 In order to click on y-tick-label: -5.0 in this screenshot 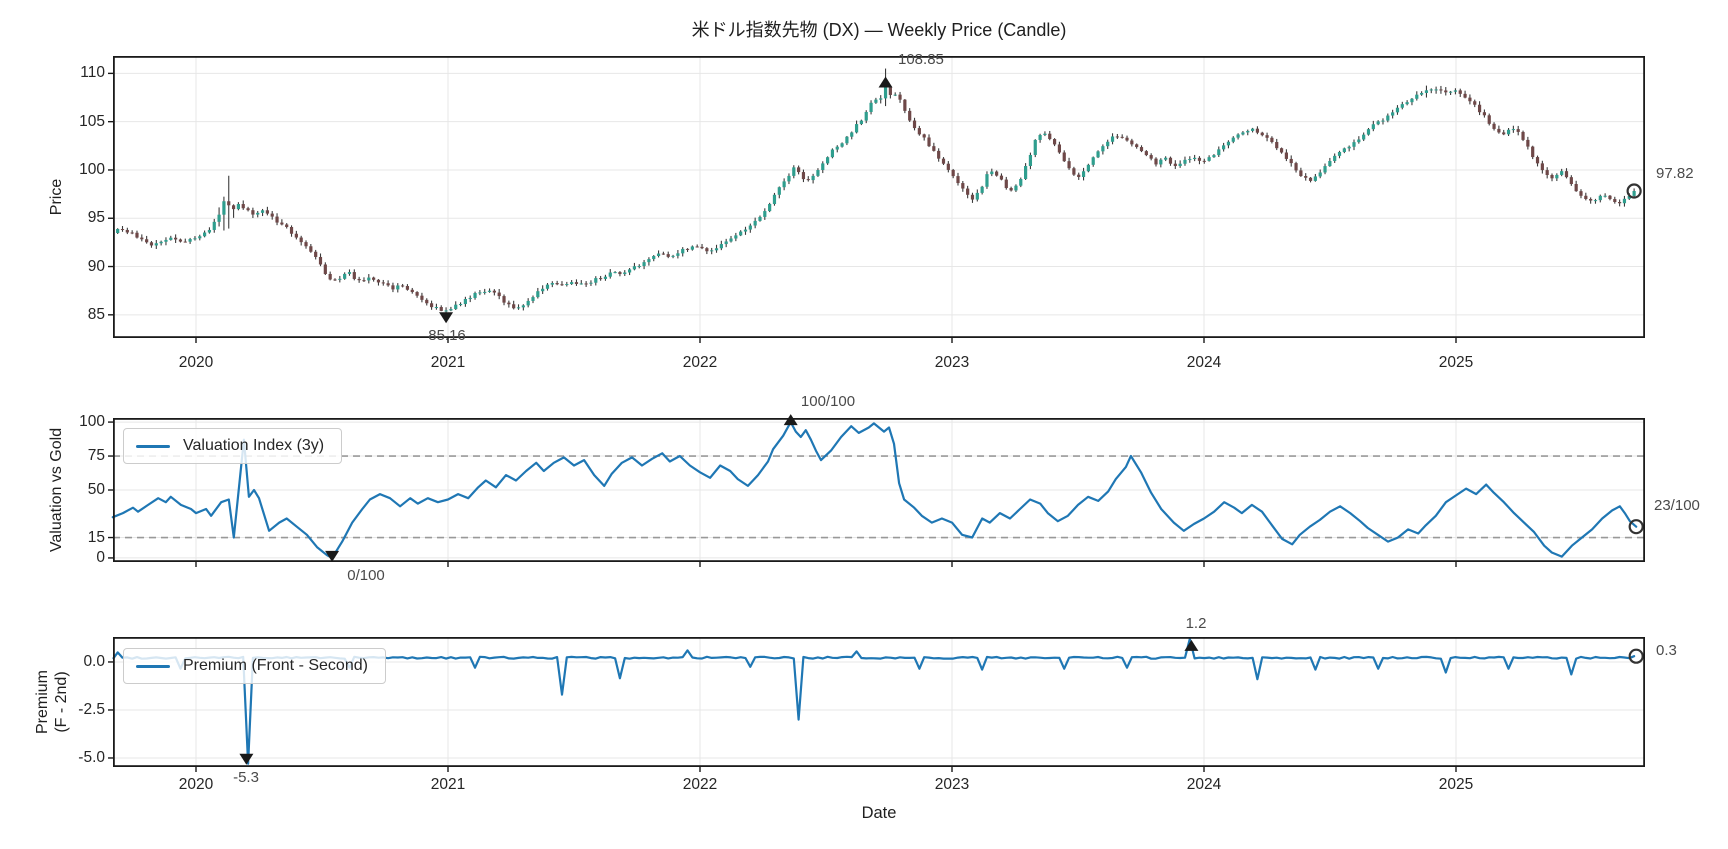, I will do `click(91, 757)`.